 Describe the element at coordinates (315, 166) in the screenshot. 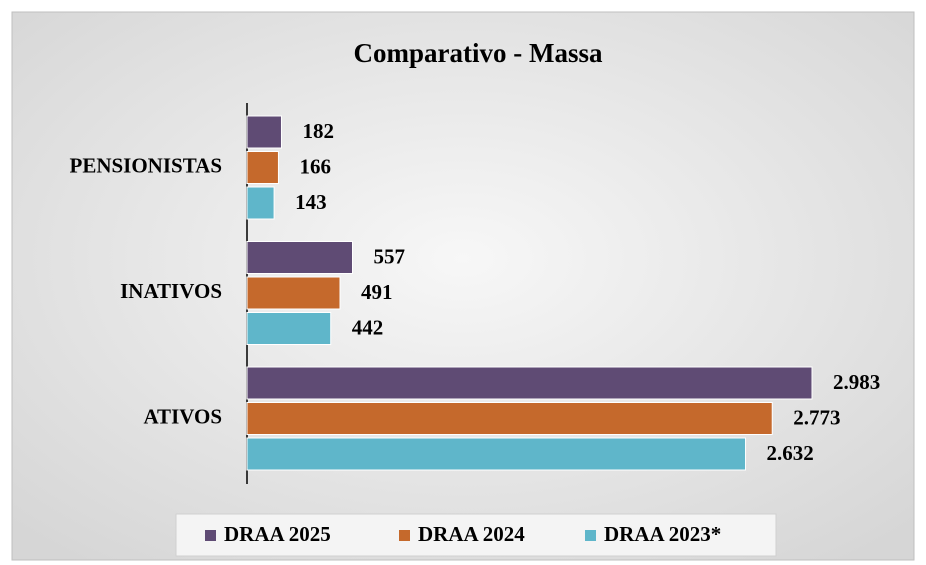

I see `value-label: 166` at that location.